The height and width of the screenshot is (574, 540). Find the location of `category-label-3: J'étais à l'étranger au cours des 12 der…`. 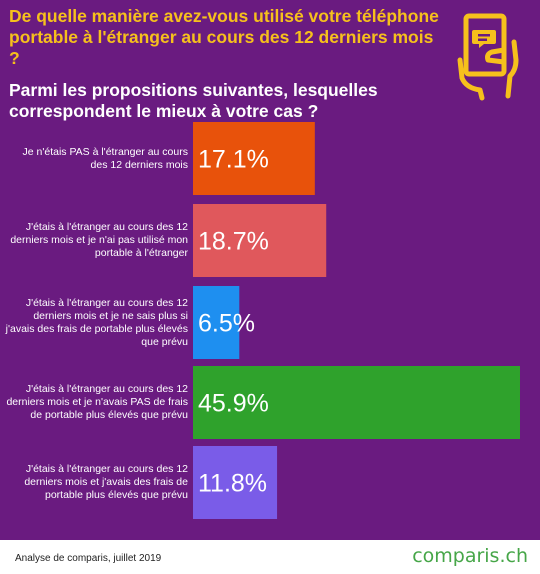

category-label-3: J'étais à l'étranger au cours des 12 der… is located at coordinates (96, 322).